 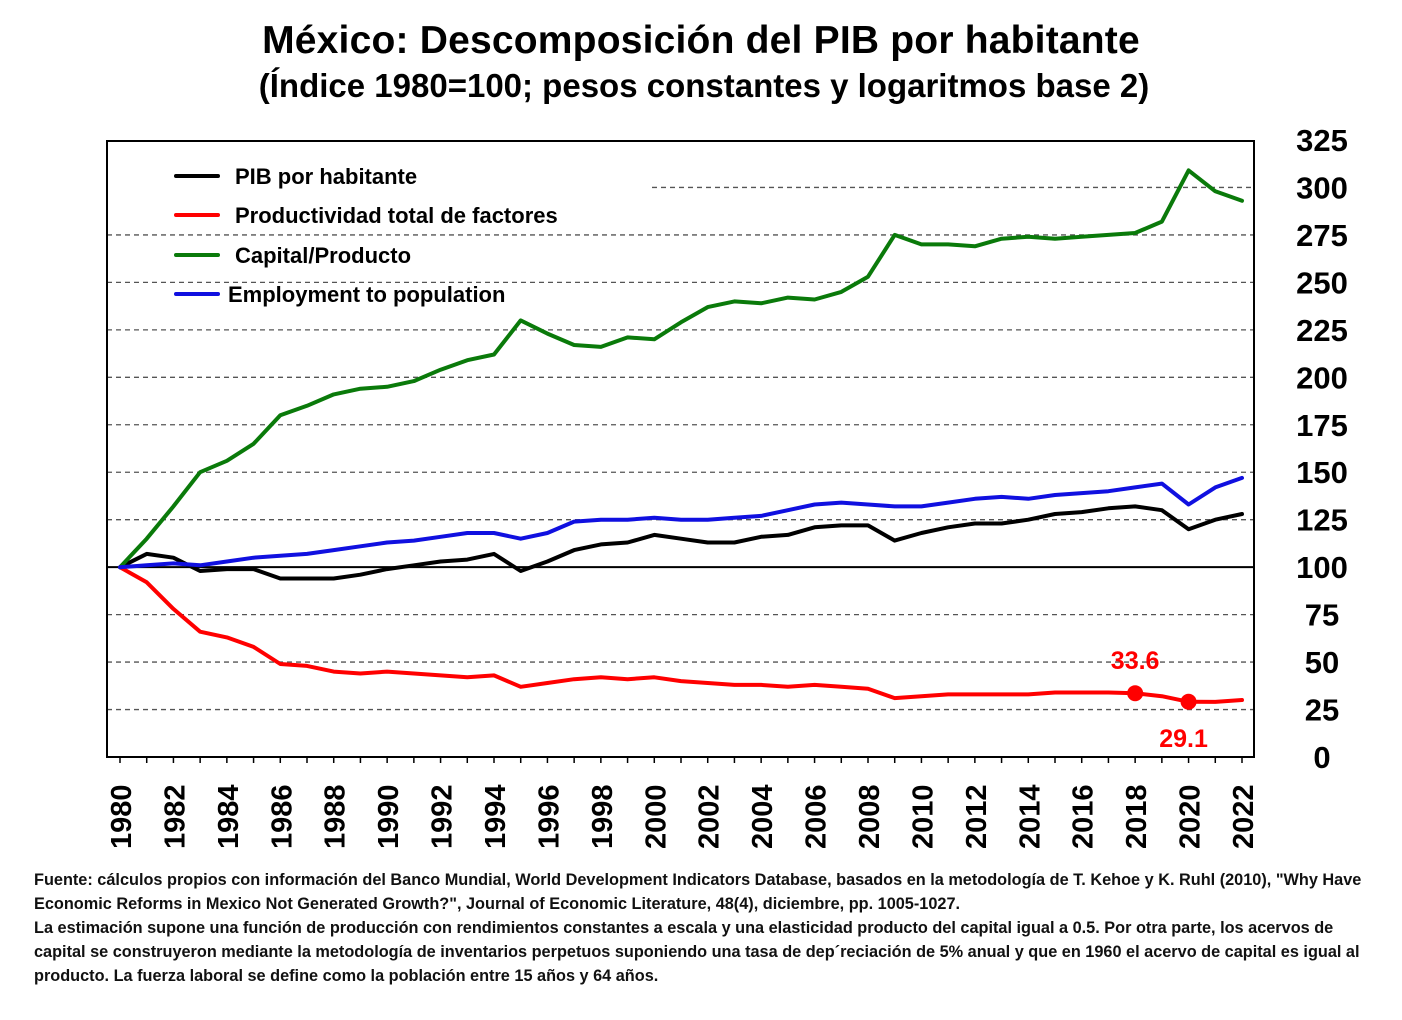 I want to click on x-tick-label-1988: 1988, so click(x=336, y=816).